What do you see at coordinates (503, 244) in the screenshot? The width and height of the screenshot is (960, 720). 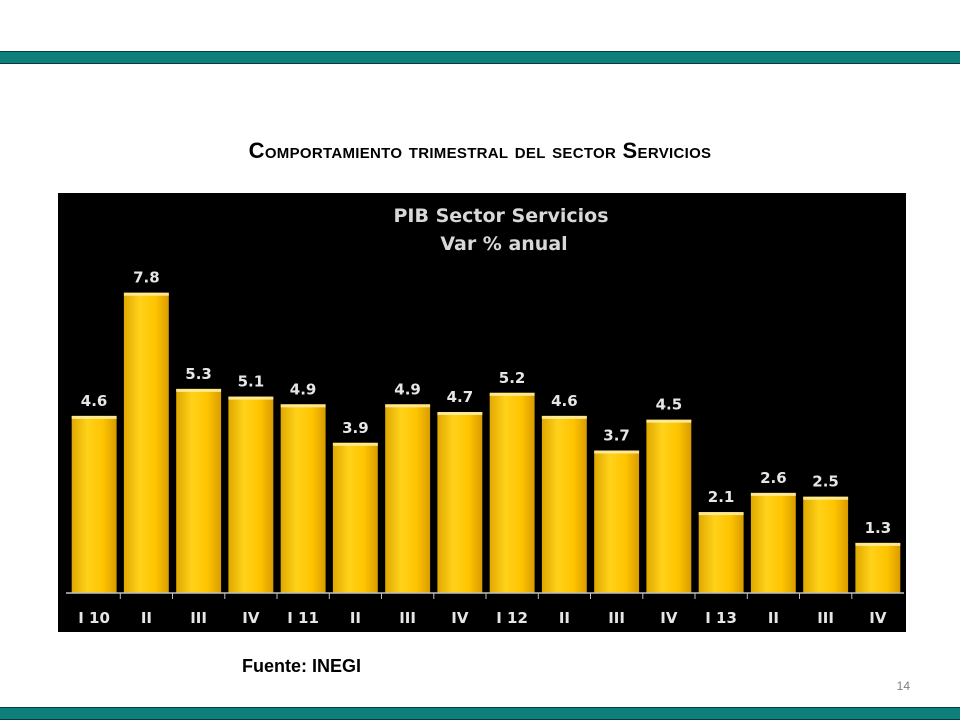 I see `chart-subtitle: Var % anual` at bounding box center [503, 244].